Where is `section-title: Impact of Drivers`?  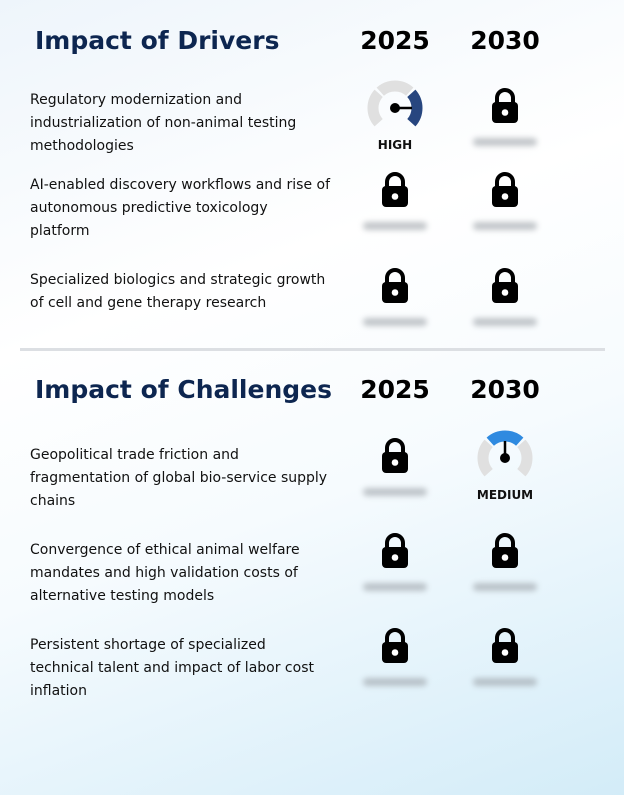
section-title: Impact of Drivers is located at coordinates (157, 40).